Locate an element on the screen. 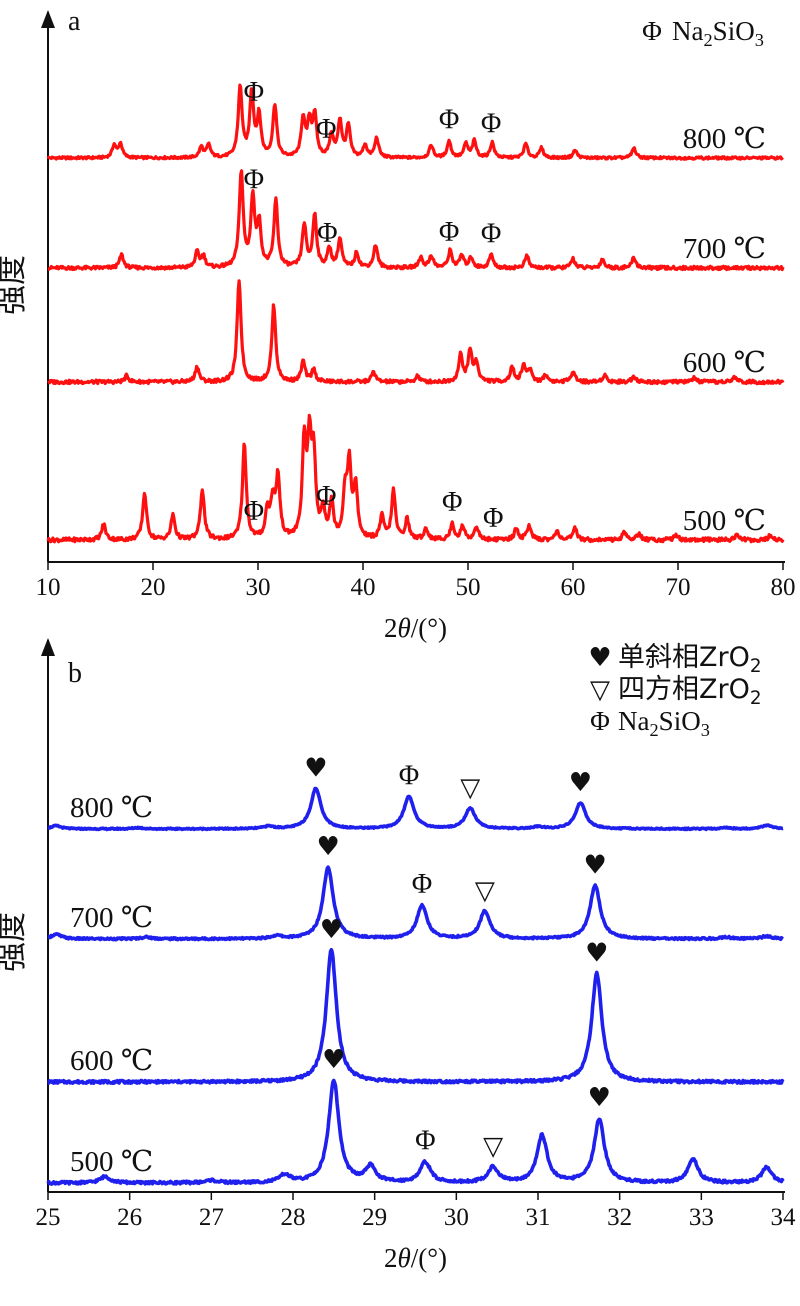  x-tick-label: 31 is located at coordinates (538, 1217).